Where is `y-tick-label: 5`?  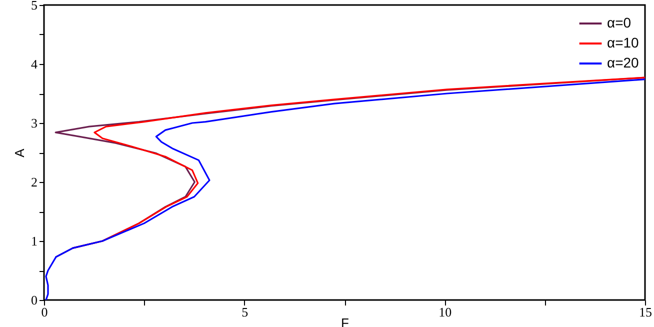 y-tick-label: 5 is located at coordinates (34, 6).